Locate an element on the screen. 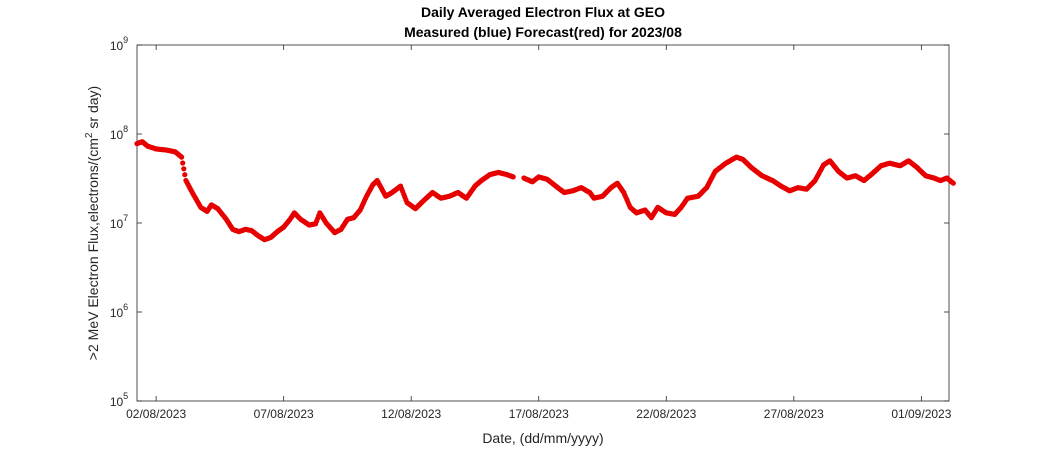  x-tick-label: 01/09/2023 is located at coordinates (921, 414).